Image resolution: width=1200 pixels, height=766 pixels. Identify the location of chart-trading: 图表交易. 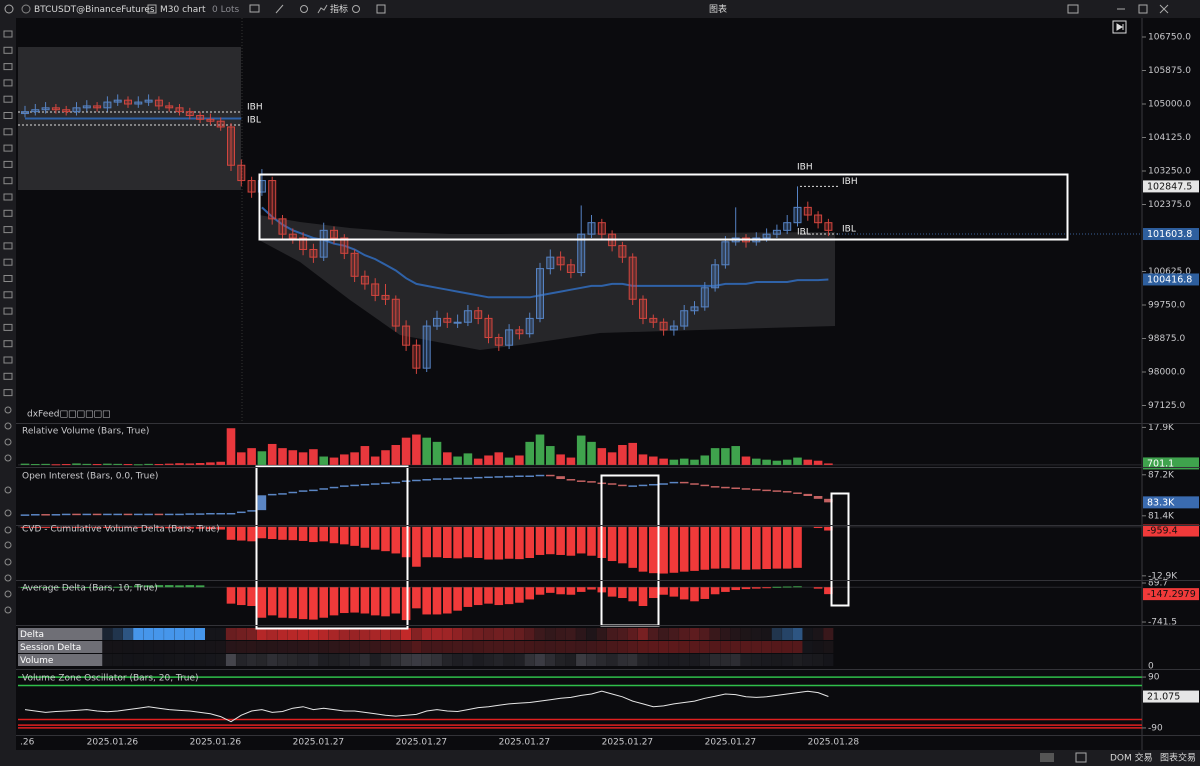
(1178, 758).